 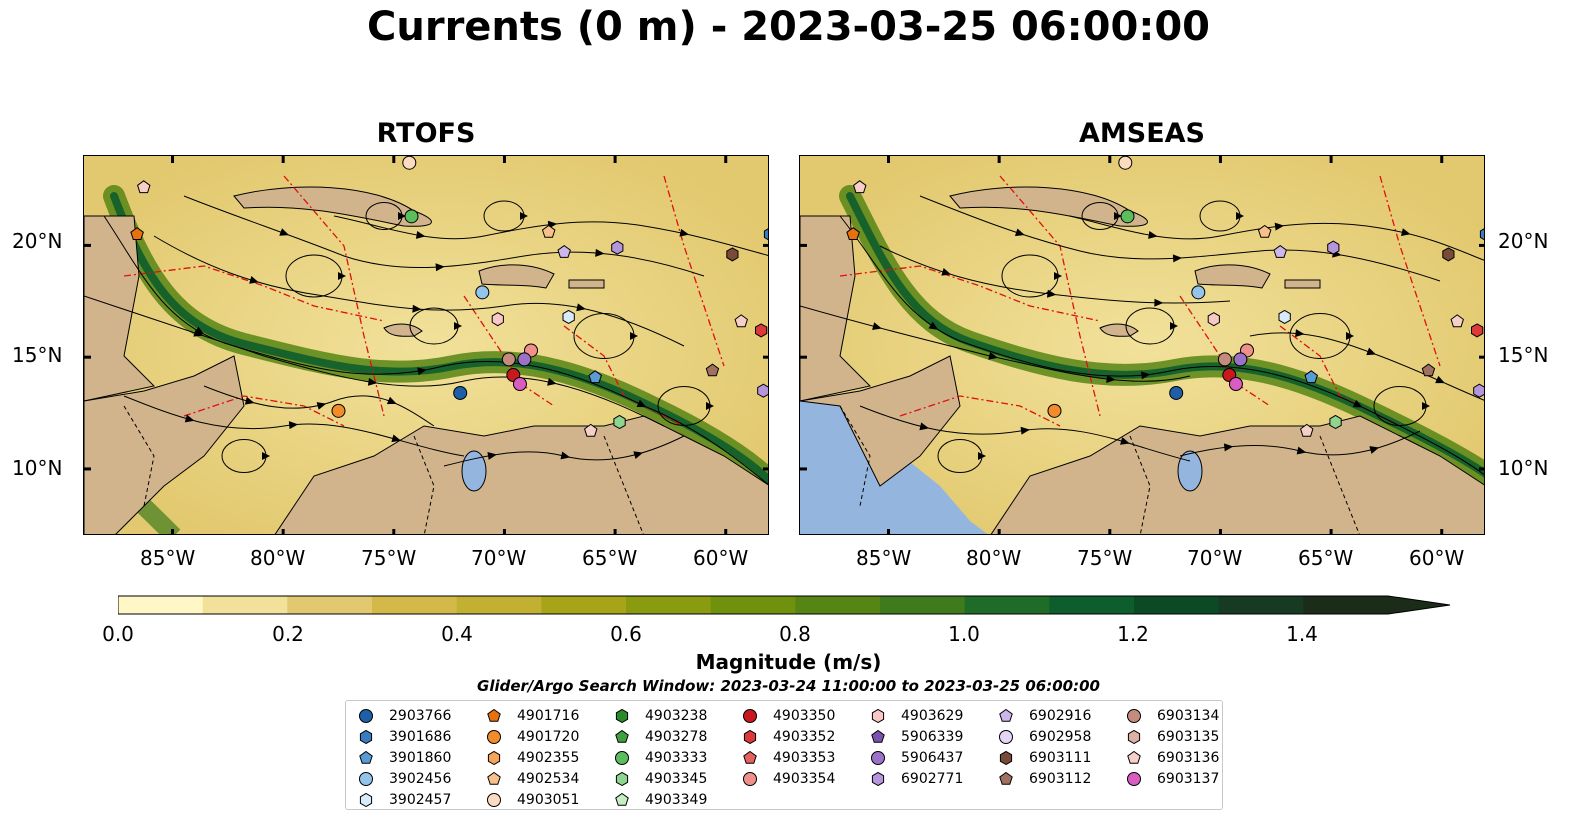 I want to click on legend-label: 6903111, so click(x=1060, y=758).